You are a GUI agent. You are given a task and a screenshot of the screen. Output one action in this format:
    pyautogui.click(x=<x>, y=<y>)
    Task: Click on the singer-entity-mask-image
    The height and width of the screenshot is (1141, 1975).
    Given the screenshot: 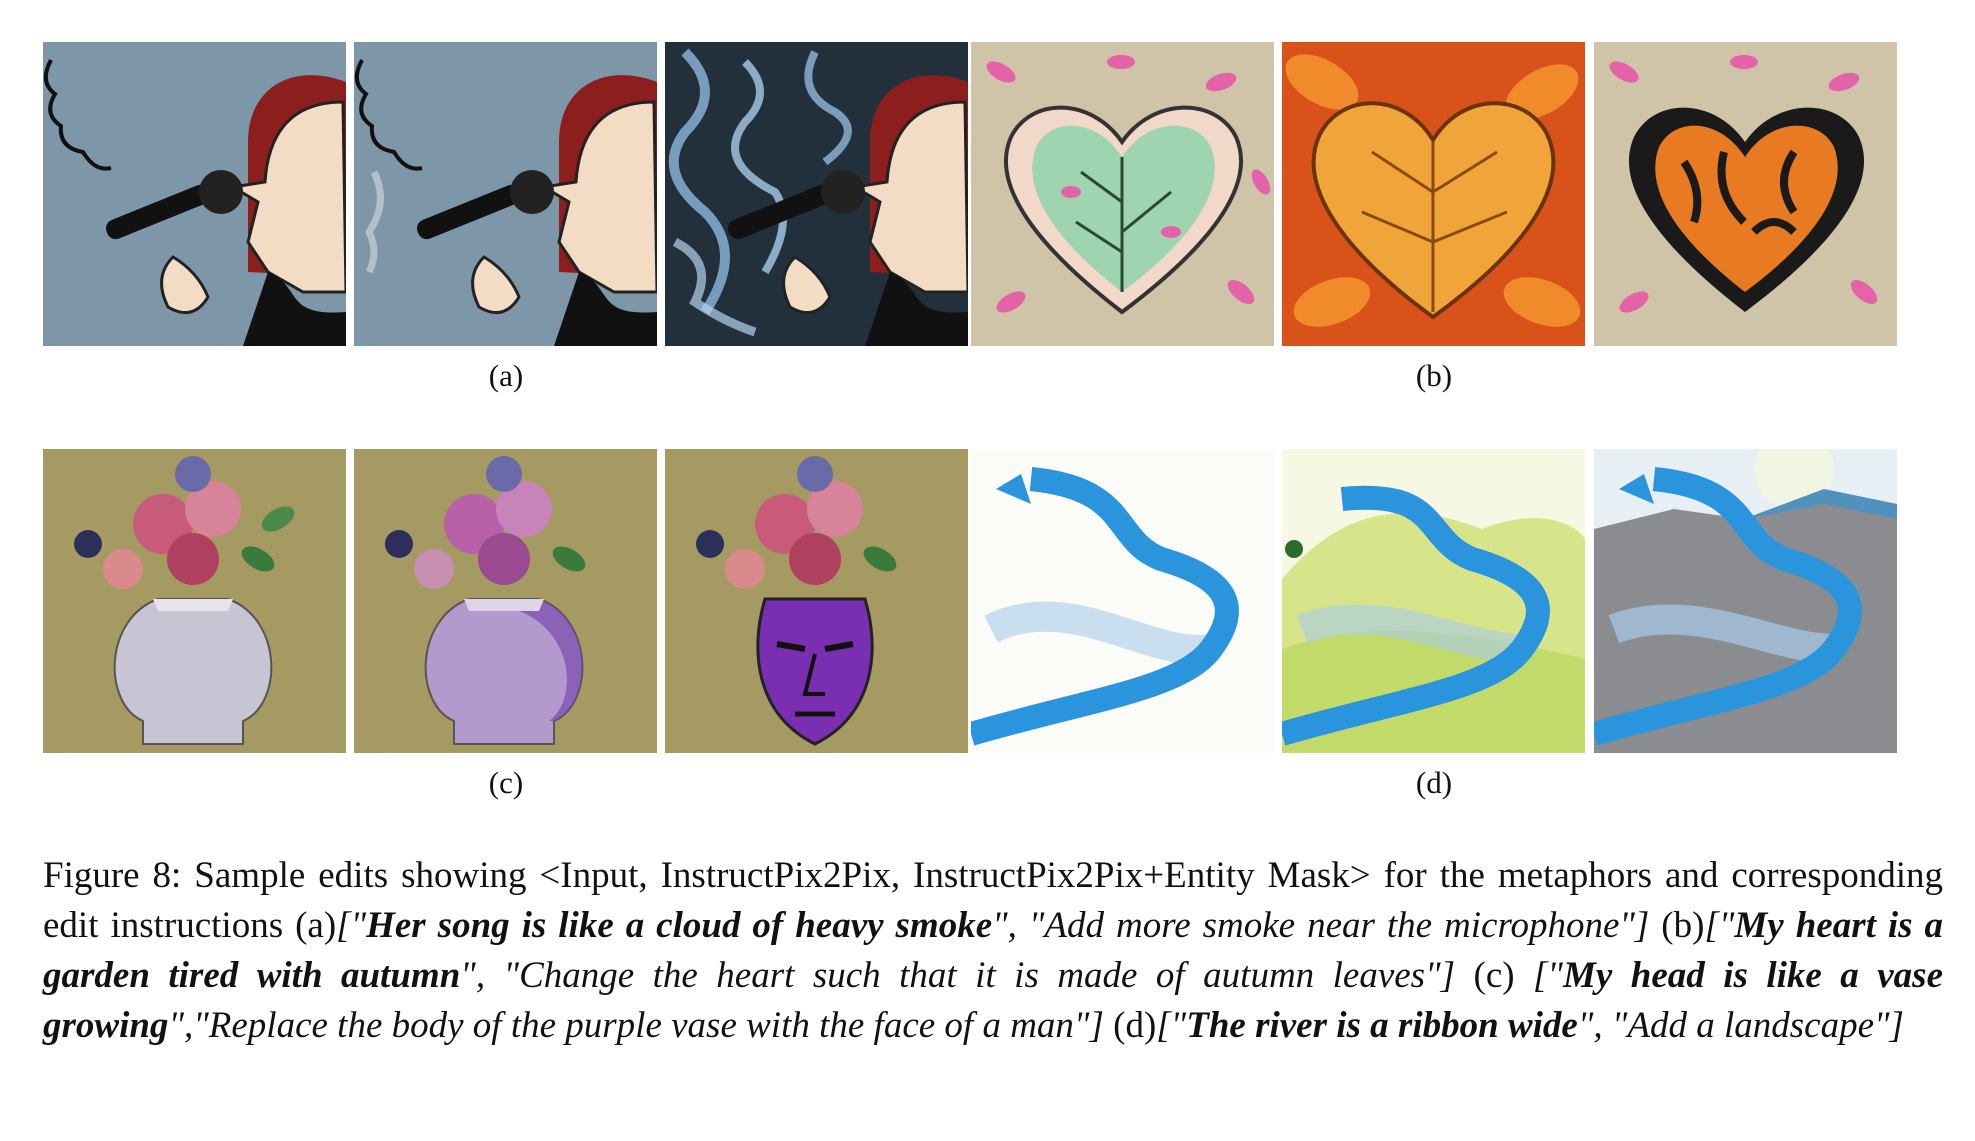 What is the action you would take?
    pyautogui.click(x=816, y=194)
    